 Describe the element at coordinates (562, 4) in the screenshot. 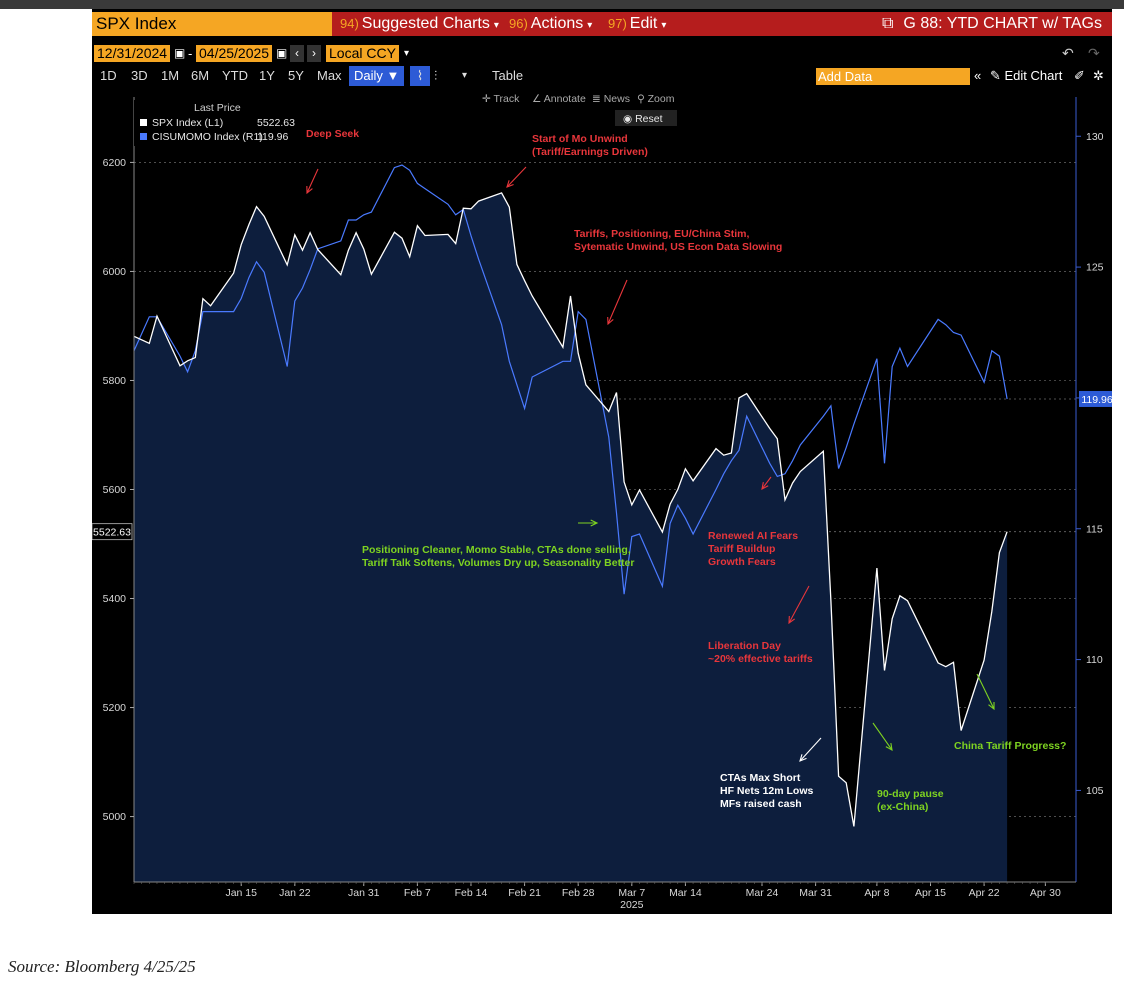

I see `window-top-strip` at that location.